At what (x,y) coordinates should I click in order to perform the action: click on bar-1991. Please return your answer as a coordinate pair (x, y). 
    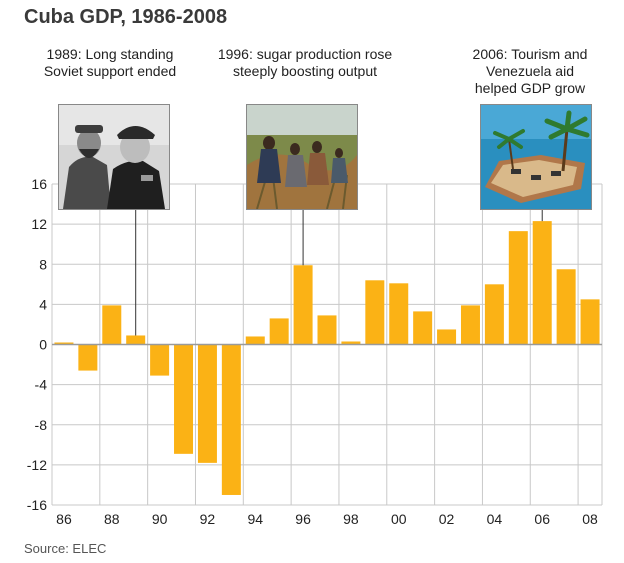
    Looking at the image, I should click on (184, 399).